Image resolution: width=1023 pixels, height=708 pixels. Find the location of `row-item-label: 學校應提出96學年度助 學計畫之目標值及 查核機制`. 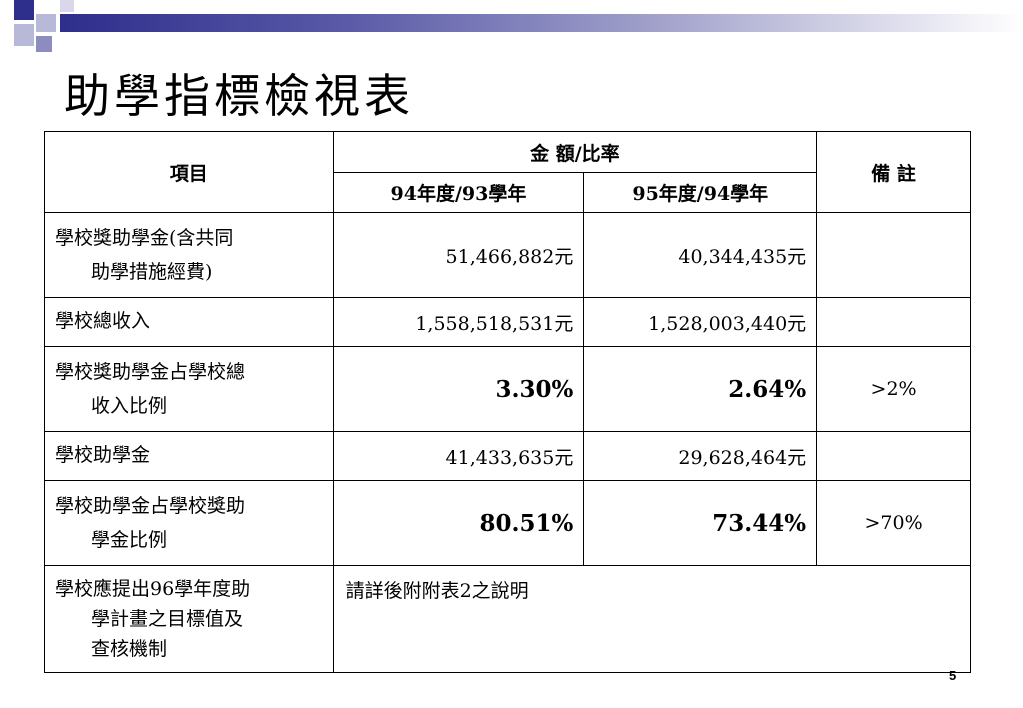

row-item-label: 學校應提出96學年度助 學計畫之目標值及 查核機制 is located at coordinates (189, 619).